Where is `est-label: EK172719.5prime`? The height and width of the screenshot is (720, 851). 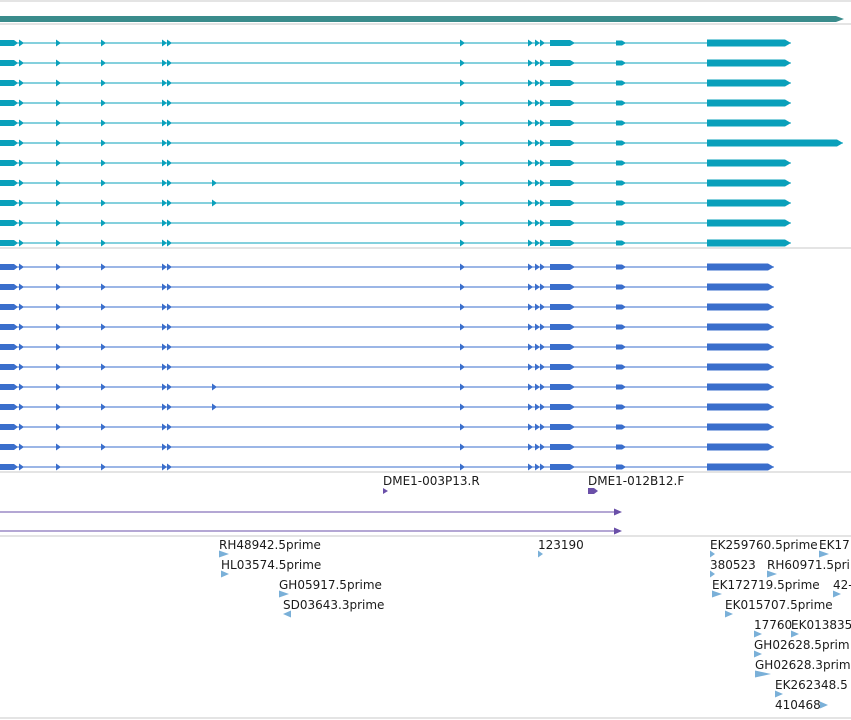 est-label: EK172719.5prime is located at coordinates (766, 585).